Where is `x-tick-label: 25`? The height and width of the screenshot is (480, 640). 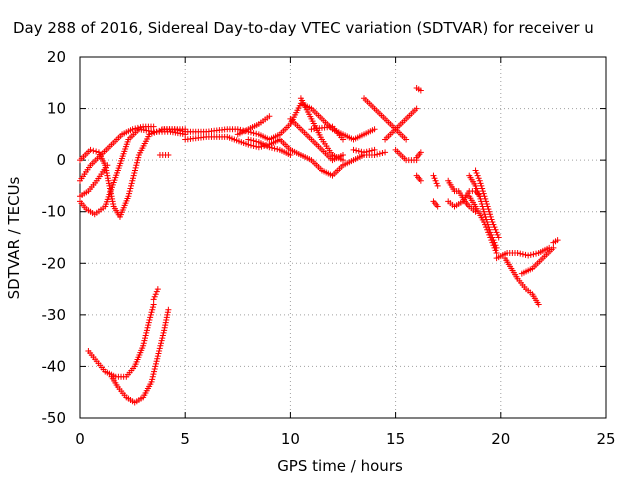
x-tick-label: 25 is located at coordinates (605, 439).